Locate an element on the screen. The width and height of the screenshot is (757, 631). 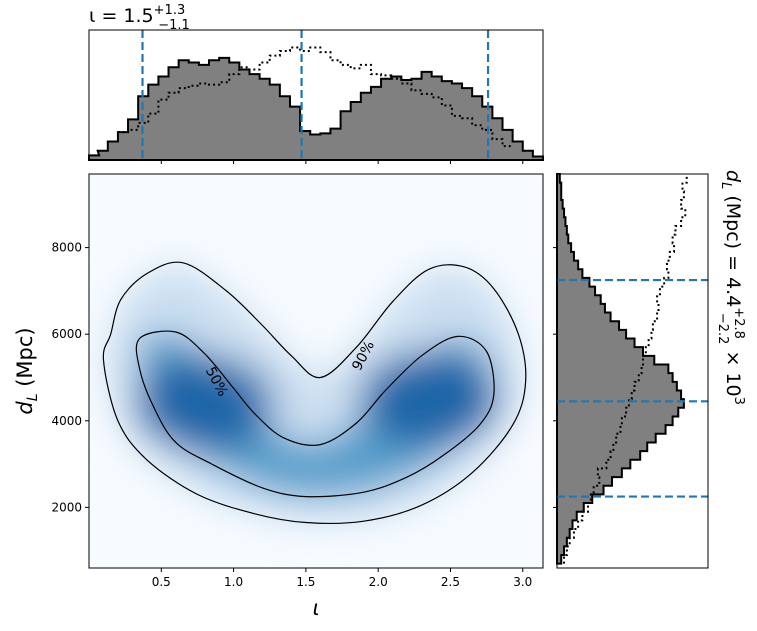
right-prior-histogram is located at coordinates (625, 369).